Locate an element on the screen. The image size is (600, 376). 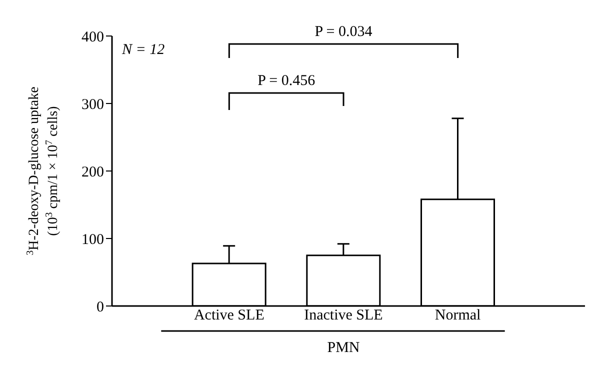
y-tick-label: 300 is located at coordinates (93, 104).